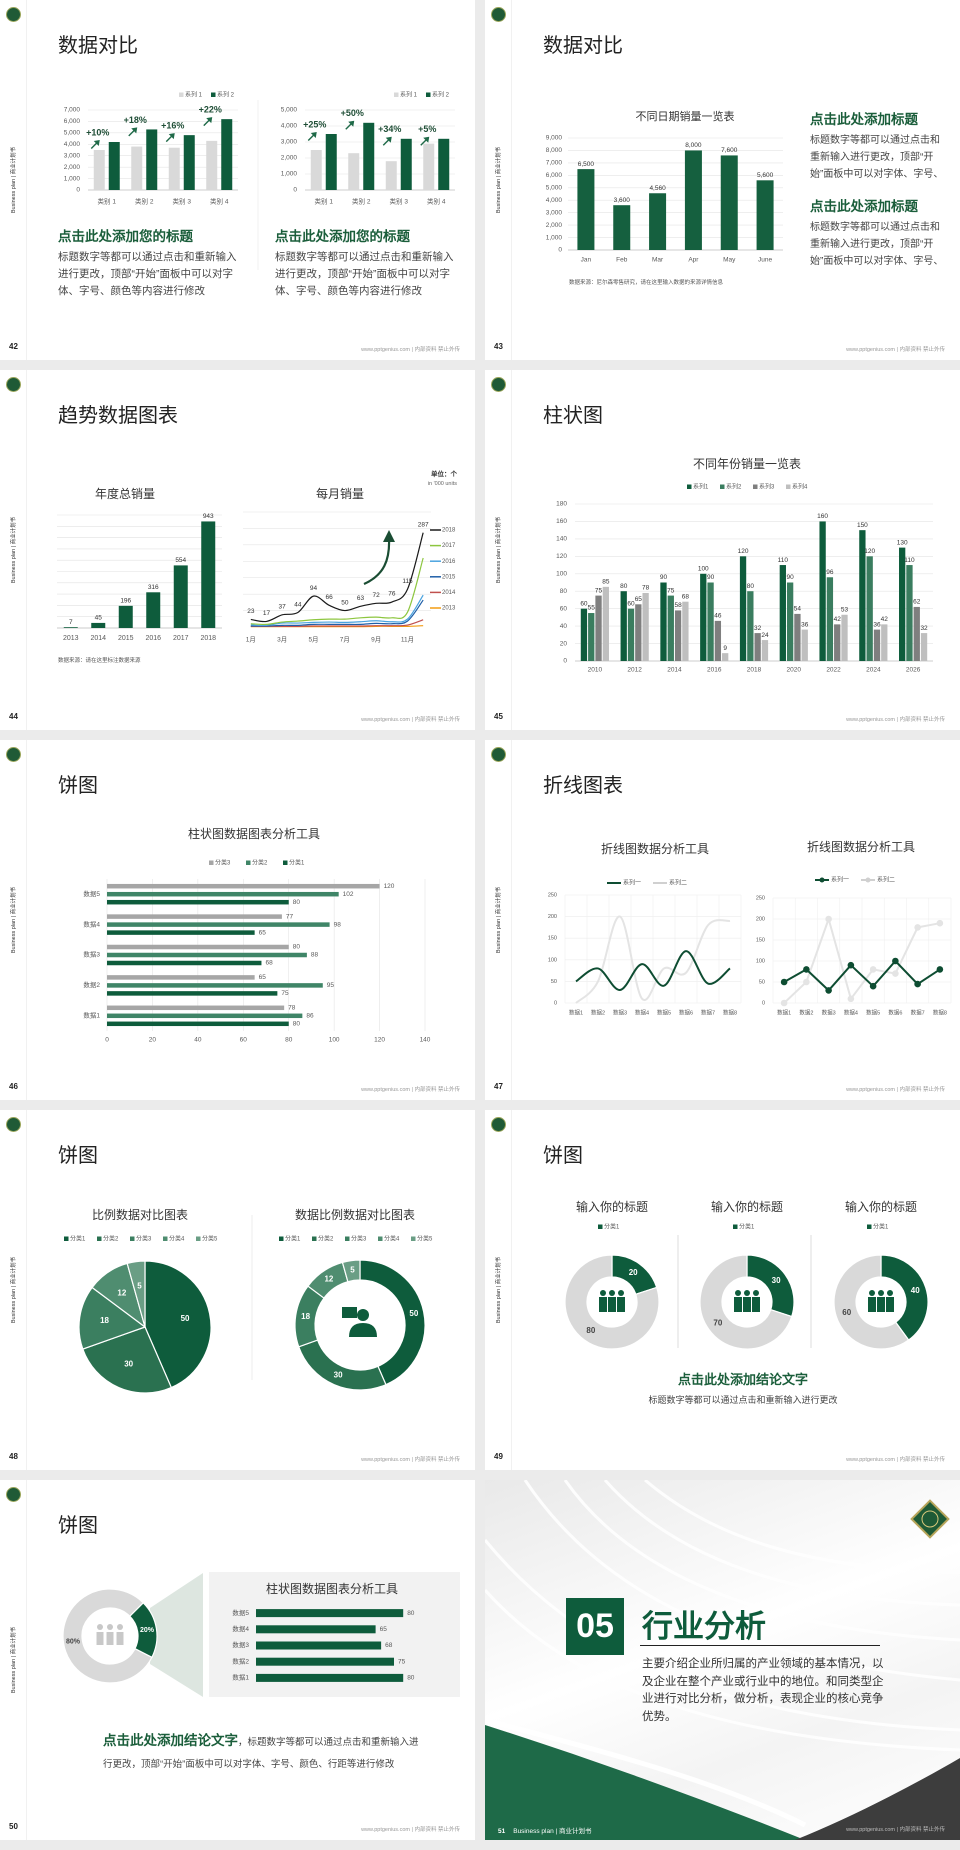 The height and width of the screenshot is (1850, 960). What do you see at coordinates (743, 1387) in the screenshot?
I see `conclusion: 点击此处添加结论文字 标题数字等都可以通过点击和重新输入进行更改` at bounding box center [743, 1387].